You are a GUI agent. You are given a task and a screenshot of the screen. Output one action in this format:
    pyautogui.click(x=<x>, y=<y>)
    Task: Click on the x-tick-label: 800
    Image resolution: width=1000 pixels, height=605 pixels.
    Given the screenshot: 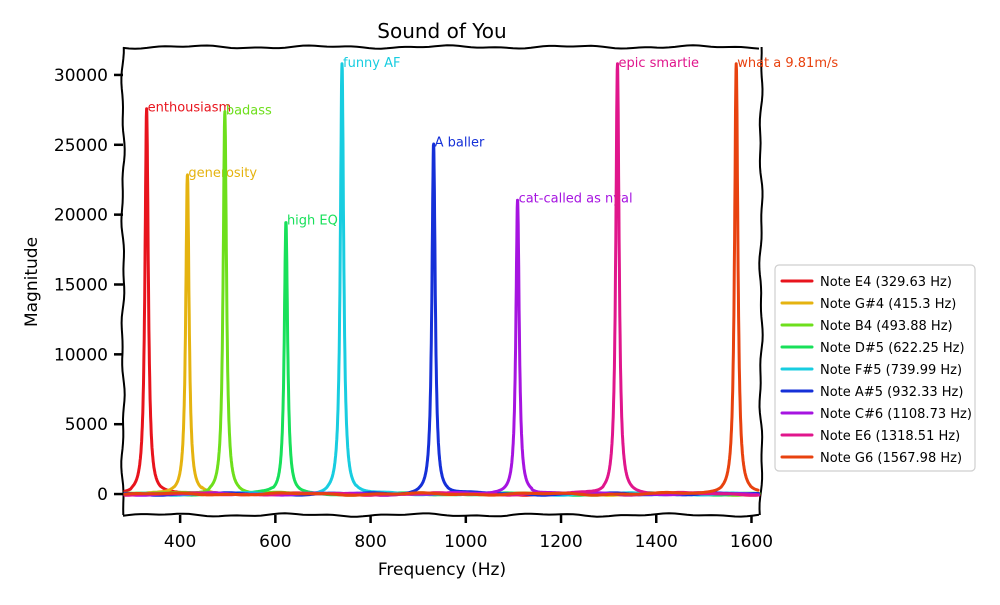 What is the action you would take?
    pyautogui.click(x=370, y=542)
    